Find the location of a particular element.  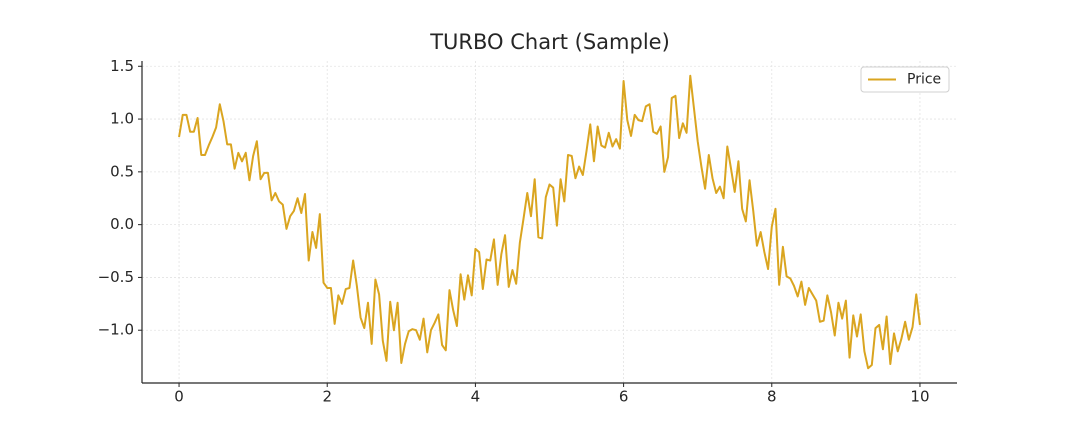

legend-box is located at coordinates (905, 79).